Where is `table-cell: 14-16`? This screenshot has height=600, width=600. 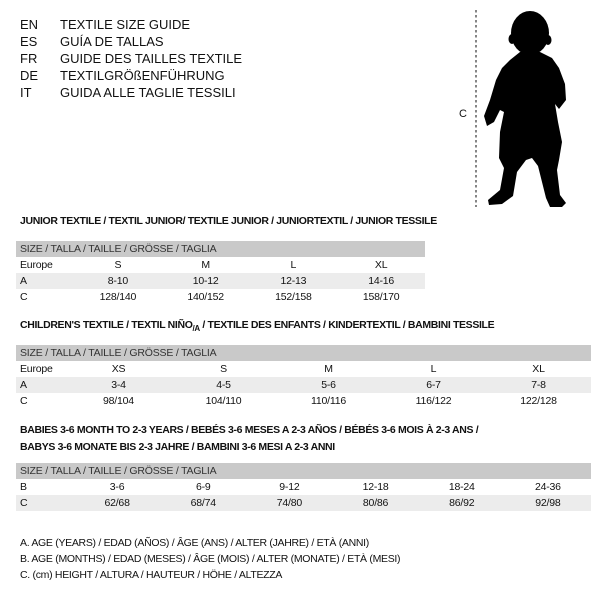
table-cell: 14-16 is located at coordinates (381, 281).